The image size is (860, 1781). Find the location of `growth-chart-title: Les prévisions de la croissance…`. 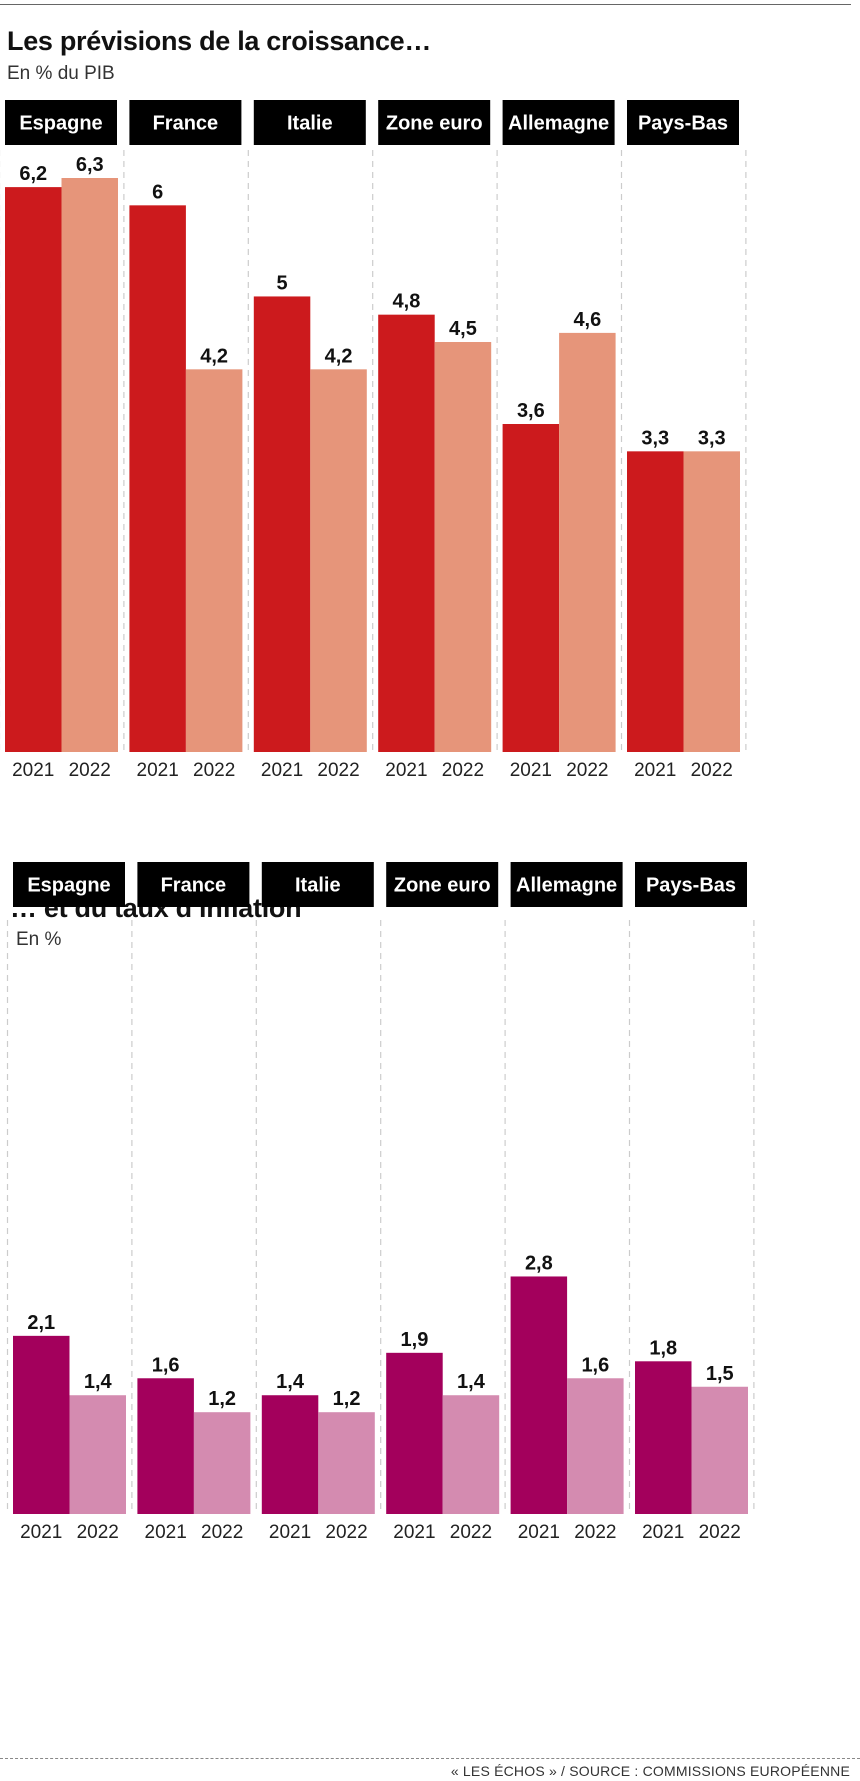

growth-chart-title: Les prévisions de la croissance… is located at coordinates (219, 41).